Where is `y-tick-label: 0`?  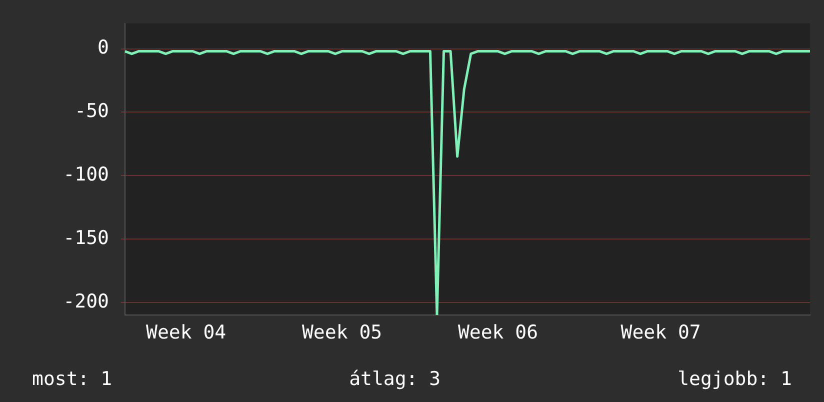
y-tick-label: 0 is located at coordinates (103, 47).